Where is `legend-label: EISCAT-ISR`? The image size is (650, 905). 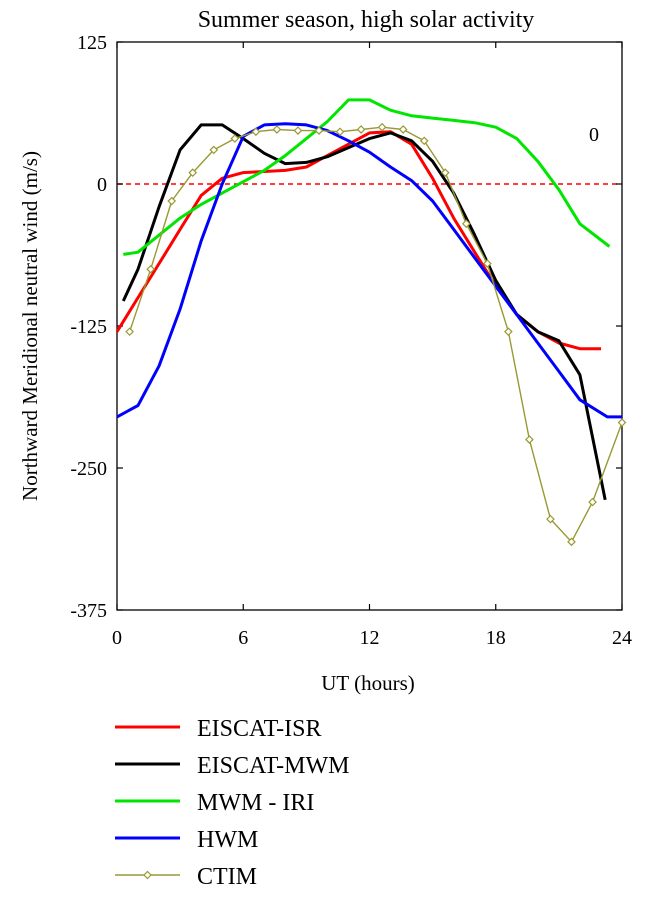 legend-label: EISCAT-ISR is located at coordinates (259, 729).